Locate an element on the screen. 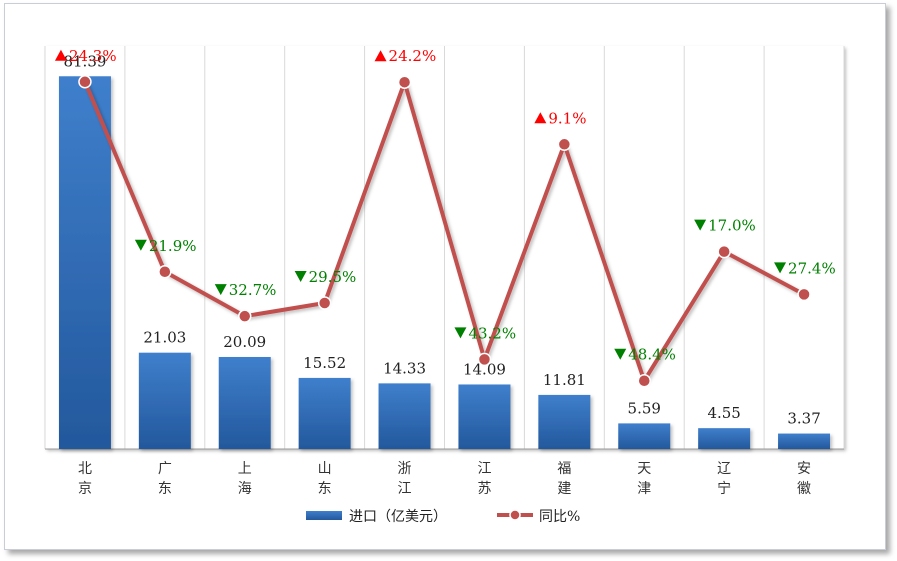 The height and width of the screenshot is (561, 897). yoy-value-label: 43.2% is located at coordinates (492, 333).